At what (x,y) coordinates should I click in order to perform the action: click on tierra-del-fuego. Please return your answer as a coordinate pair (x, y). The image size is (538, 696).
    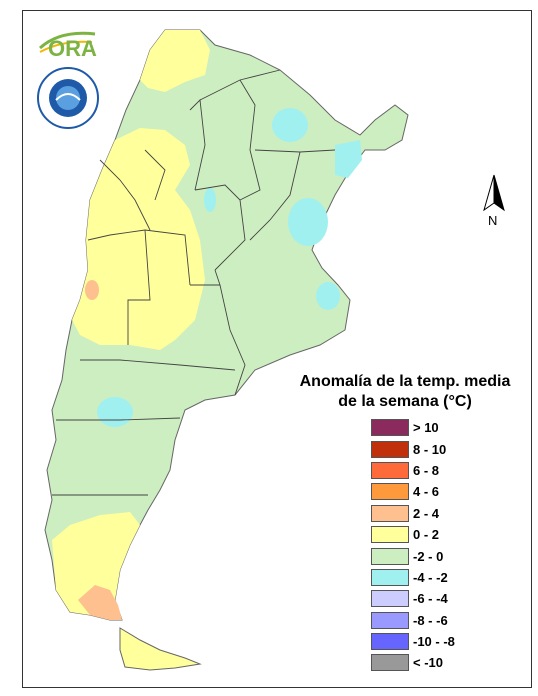
    Looking at the image, I should click on (160, 649).